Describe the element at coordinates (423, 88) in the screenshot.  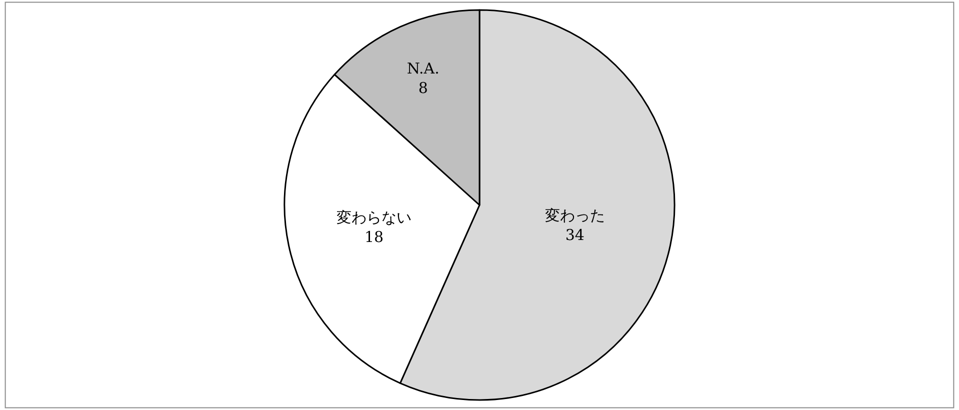
I see `data-label: 8` at that location.